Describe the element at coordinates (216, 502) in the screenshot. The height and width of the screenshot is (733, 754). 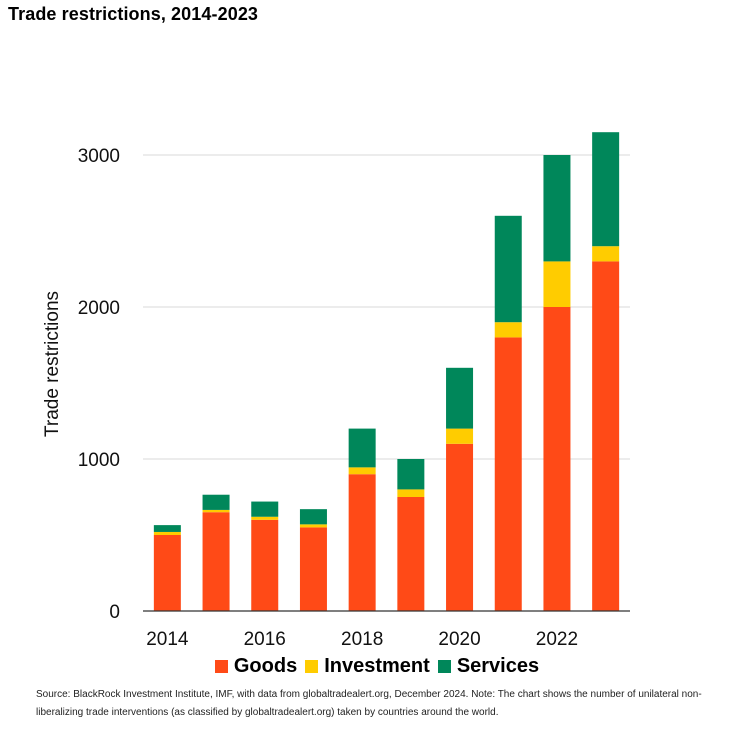
I see `bar-services-2015` at that location.